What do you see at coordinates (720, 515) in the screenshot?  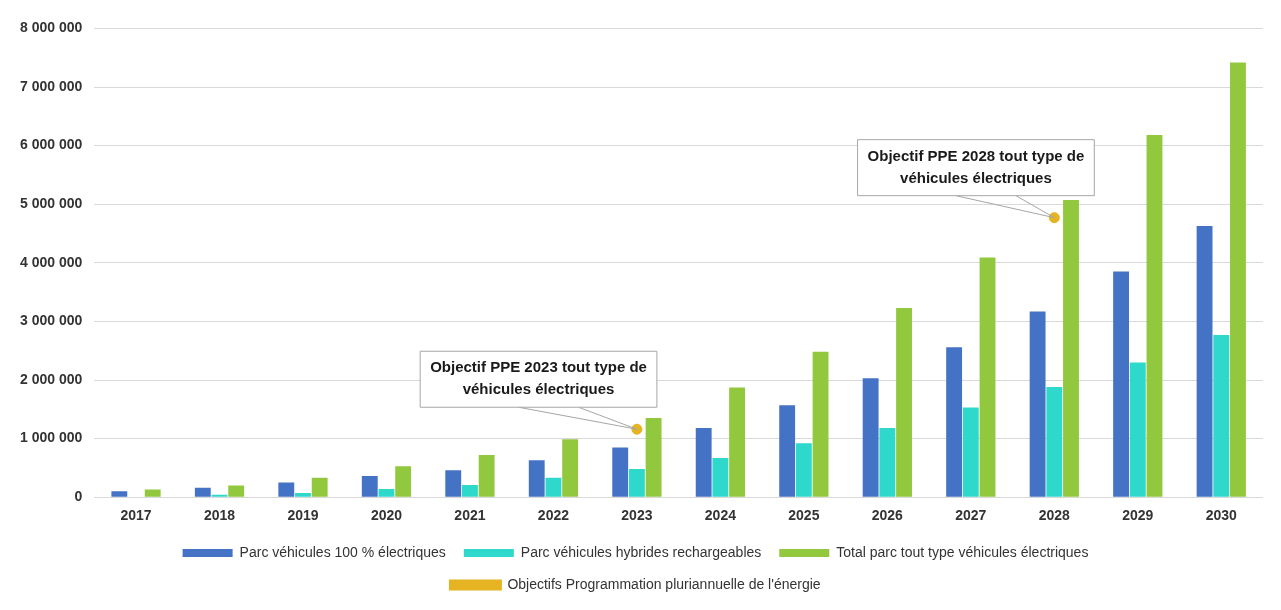 I see `x-tick-label: 2024` at bounding box center [720, 515].